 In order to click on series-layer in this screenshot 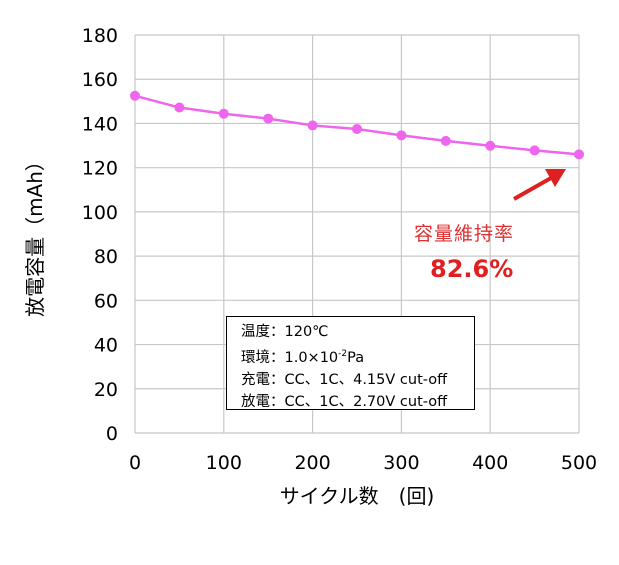, I will do `click(357, 125)`.